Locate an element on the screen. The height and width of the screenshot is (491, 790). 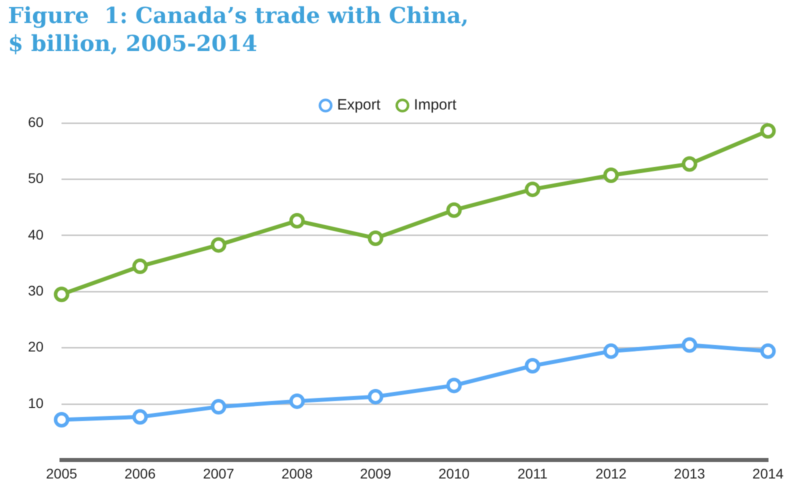
x-tick-label: 2007 is located at coordinates (218, 473).